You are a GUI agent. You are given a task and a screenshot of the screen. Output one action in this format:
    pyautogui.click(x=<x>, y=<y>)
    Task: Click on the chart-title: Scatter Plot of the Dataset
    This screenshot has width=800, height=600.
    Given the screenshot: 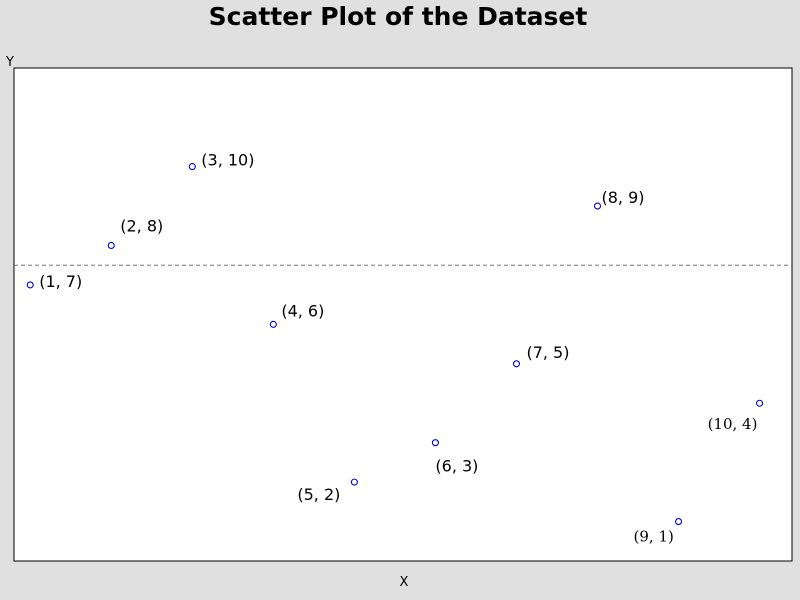 What is the action you would take?
    pyautogui.click(x=398, y=16)
    